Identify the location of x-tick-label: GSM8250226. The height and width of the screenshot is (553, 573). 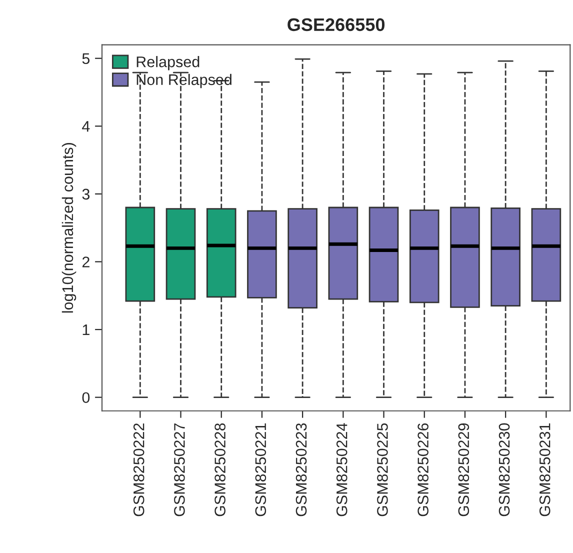
(423, 469).